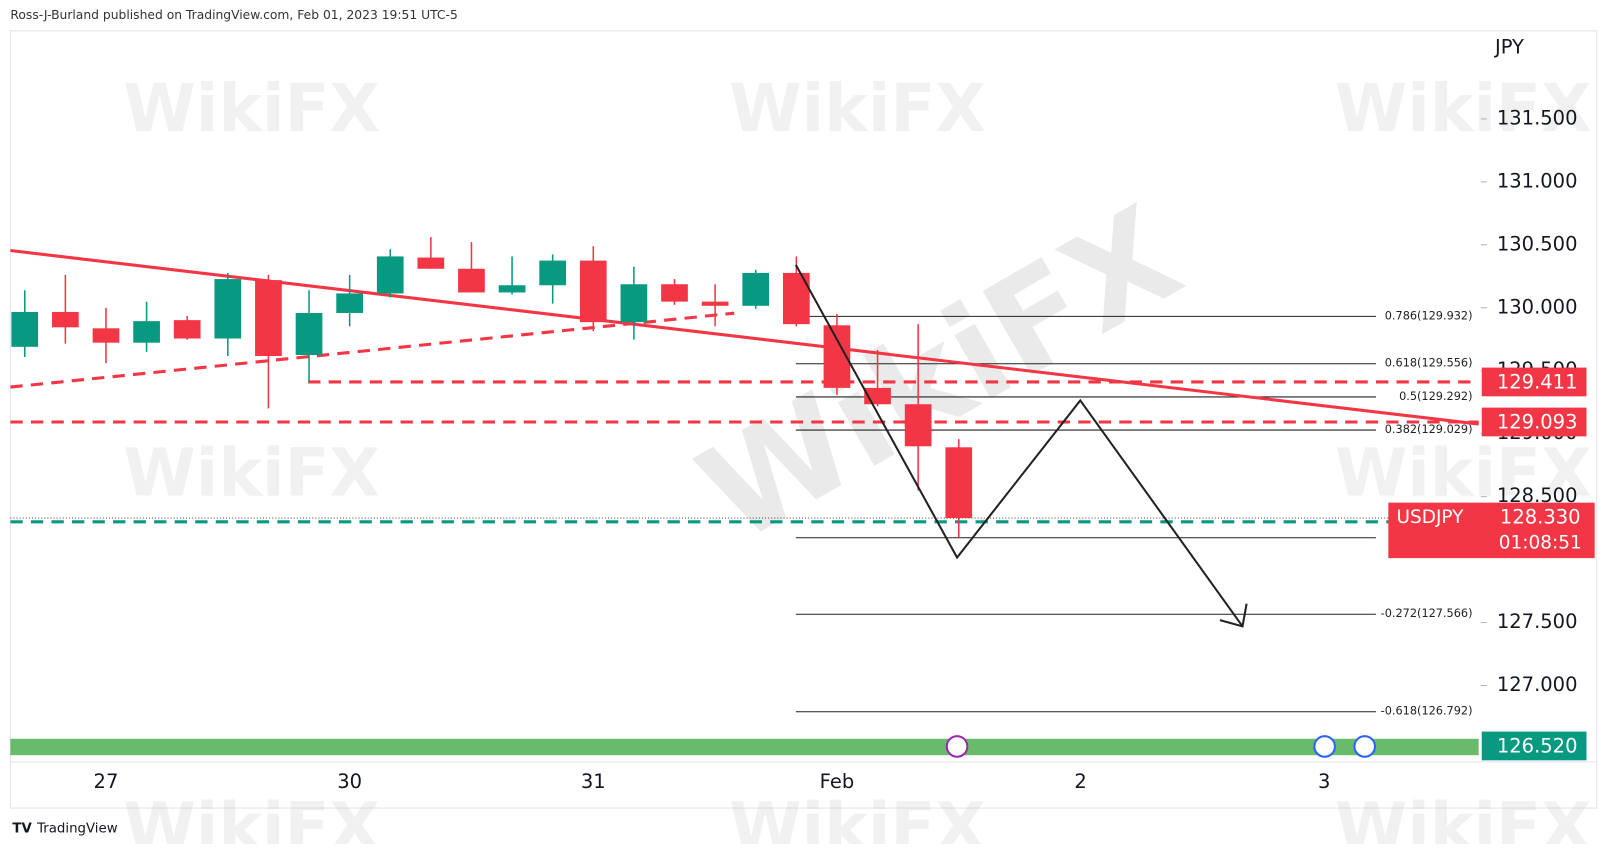 The width and height of the screenshot is (1602, 848). Describe the element at coordinates (1233, 615) in the screenshot. I see `arrow-head` at that location.